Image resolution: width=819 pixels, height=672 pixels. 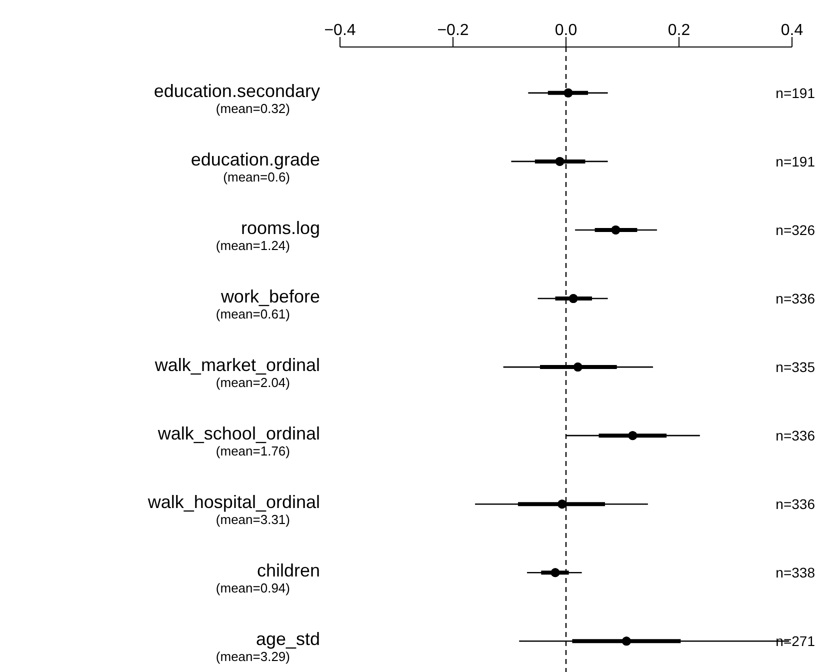 I want to click on y-tick-label: work_before (mean=0.61), so click(x=268, y=304).